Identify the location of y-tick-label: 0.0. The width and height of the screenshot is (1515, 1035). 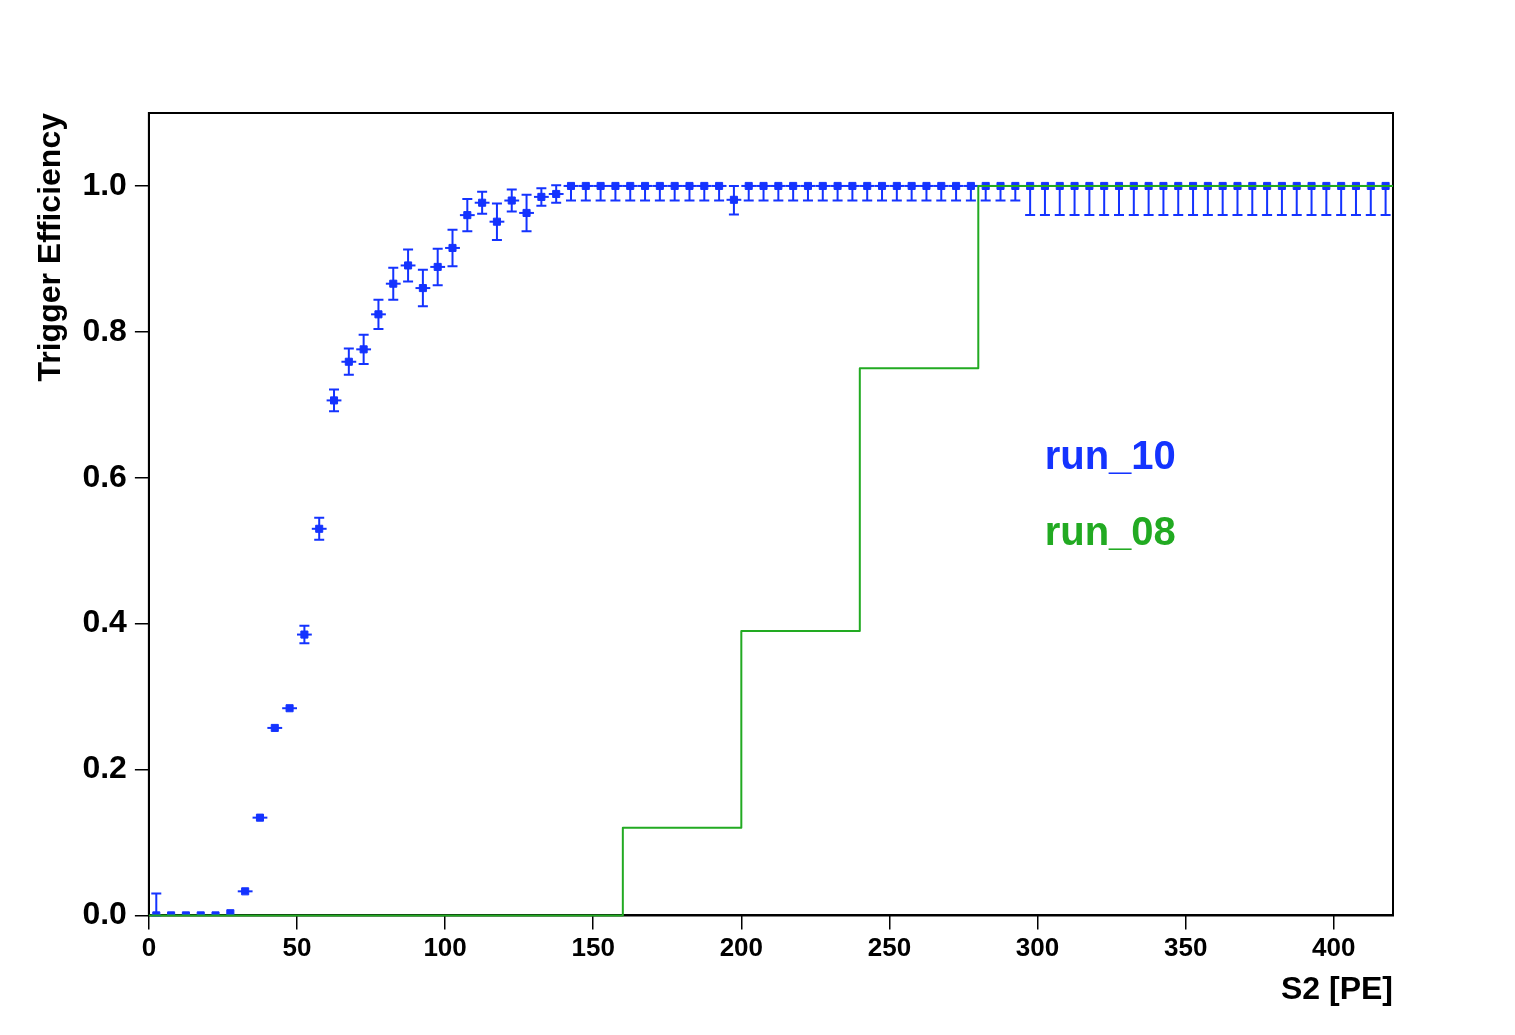
(104, 913).